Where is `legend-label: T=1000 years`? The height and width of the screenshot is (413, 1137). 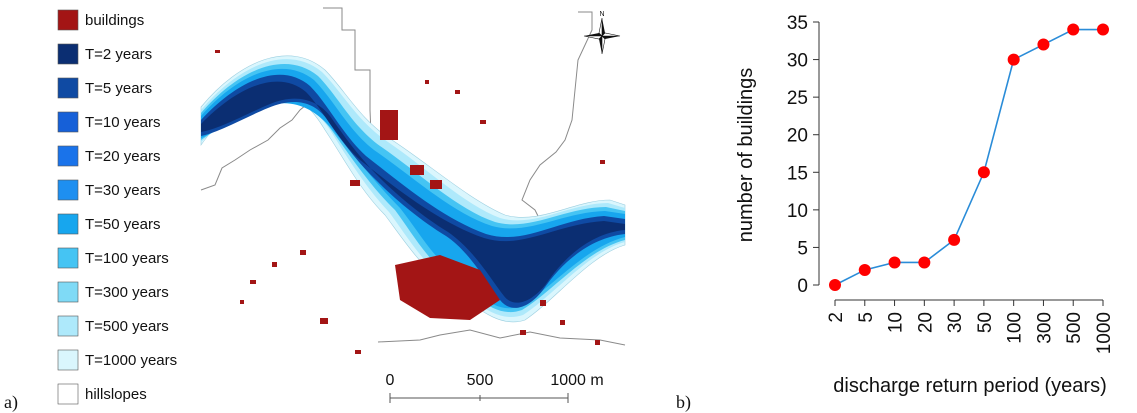 legend-label: T=1000 years is located at coordinates (131, 360).